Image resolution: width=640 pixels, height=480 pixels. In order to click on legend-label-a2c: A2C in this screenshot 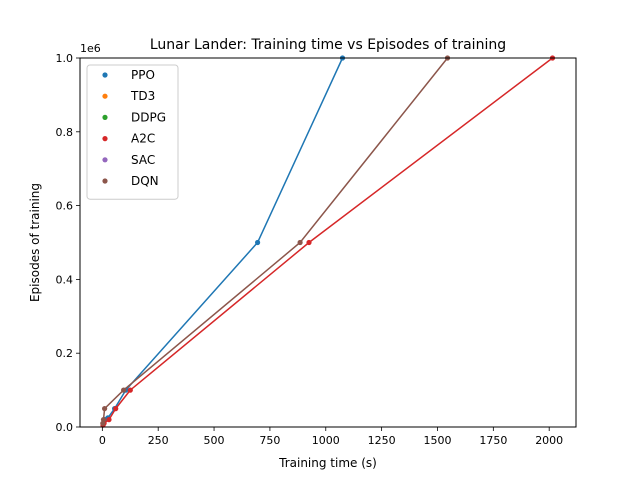, I will do `click(143, 139)`.